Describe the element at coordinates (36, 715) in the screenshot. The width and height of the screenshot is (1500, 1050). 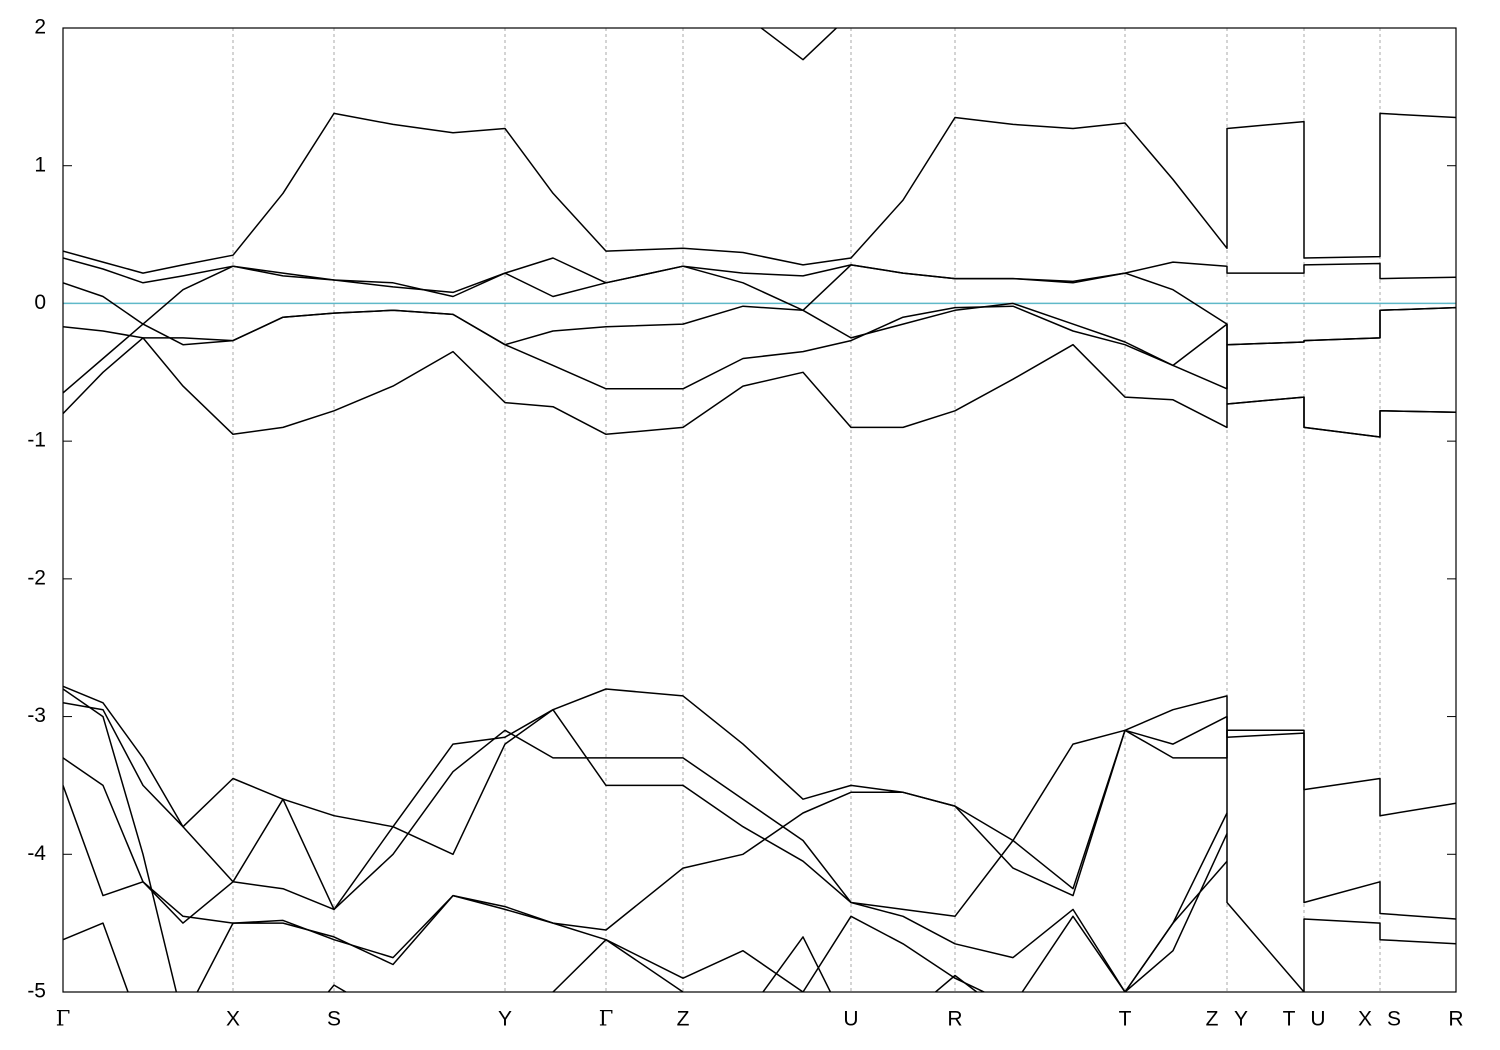
I see `y-tick-label: -3` at that location.